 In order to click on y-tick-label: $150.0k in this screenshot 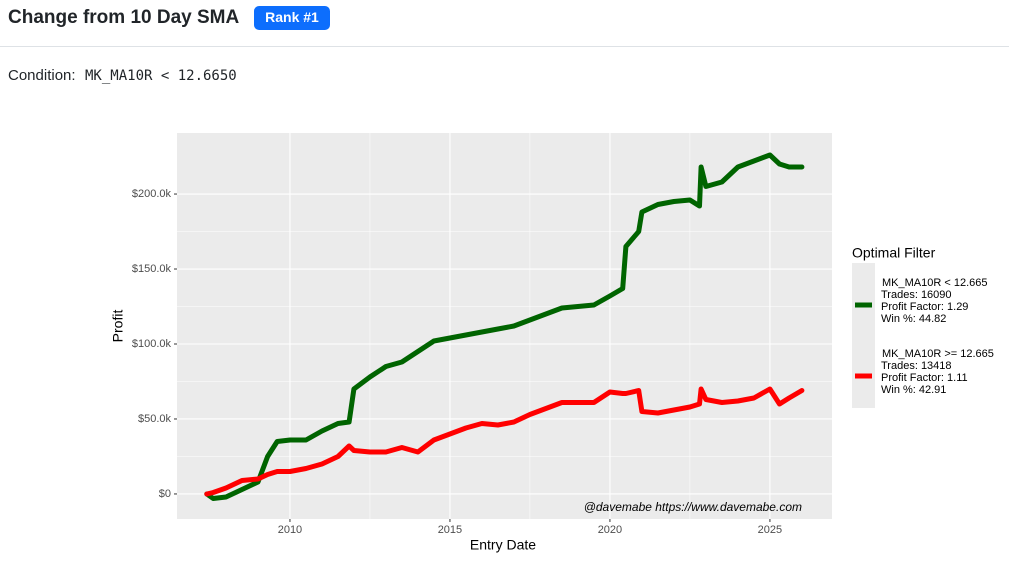, I will do `click(152, 269)`.